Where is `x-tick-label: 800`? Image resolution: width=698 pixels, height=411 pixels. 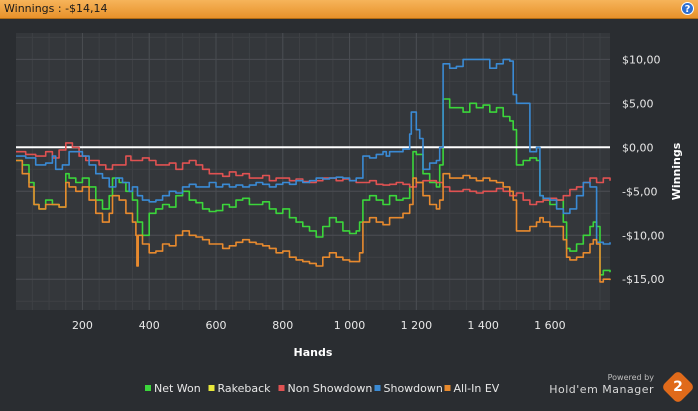
x-tick-label: 800 is located at coordinates (282, 325).